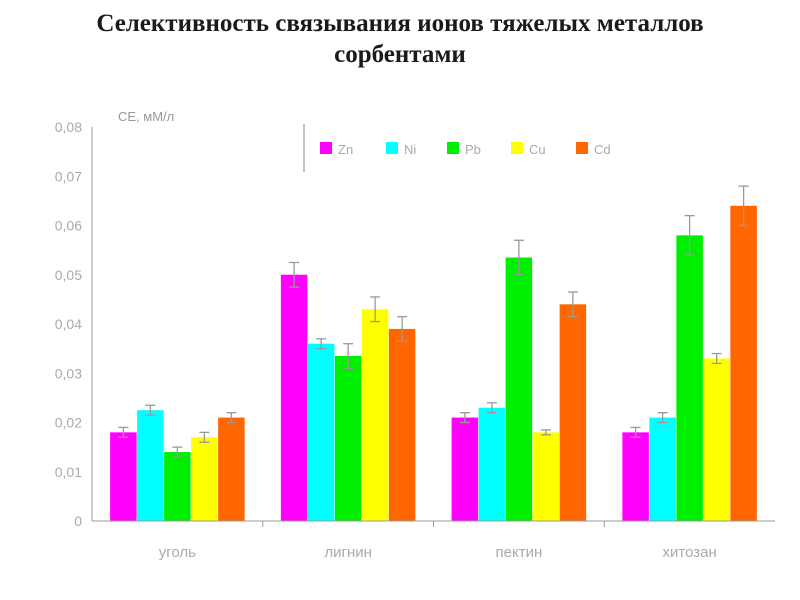  Describe the element at coordinates (602, 149) in the screenshot. I see `legend-label-cd: Cd` at that location.